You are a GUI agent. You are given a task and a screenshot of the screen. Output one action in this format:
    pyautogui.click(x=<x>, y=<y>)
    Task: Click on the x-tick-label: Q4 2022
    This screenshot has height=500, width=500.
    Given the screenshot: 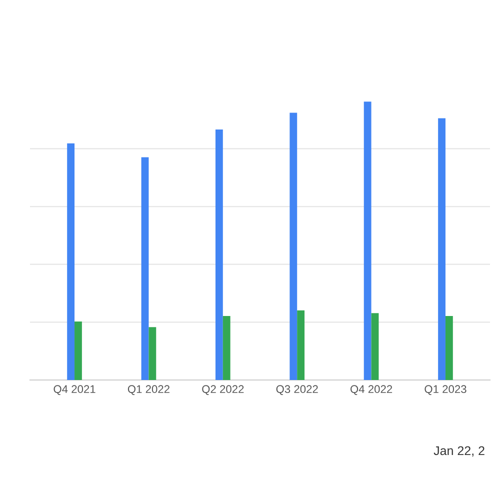 What is the action you would take?
    pyautogui.click(x=371, y=390)
    